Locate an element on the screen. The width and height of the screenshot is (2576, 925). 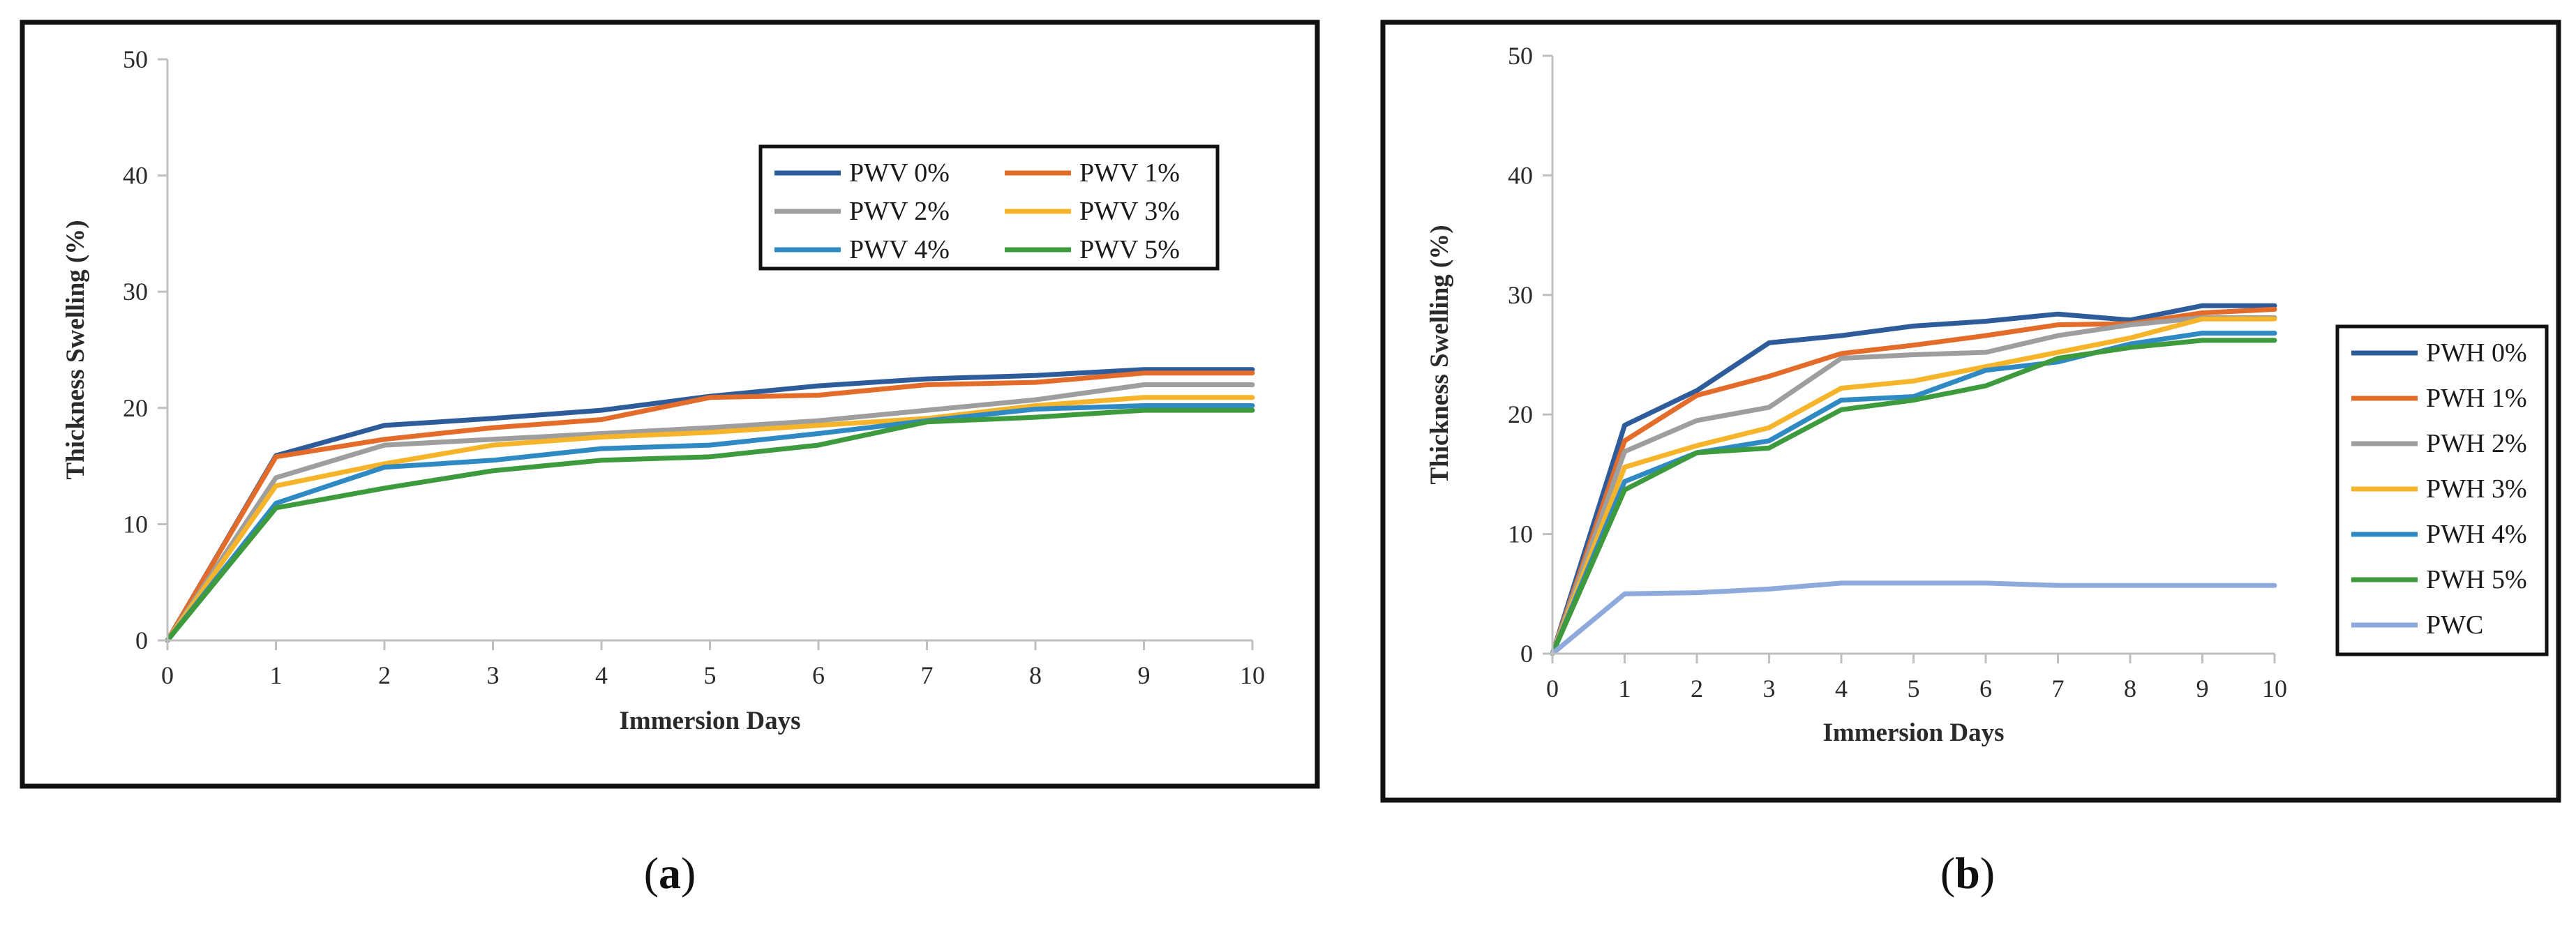
legend-label: PWV 3% is located at coordinates (1129, 211).